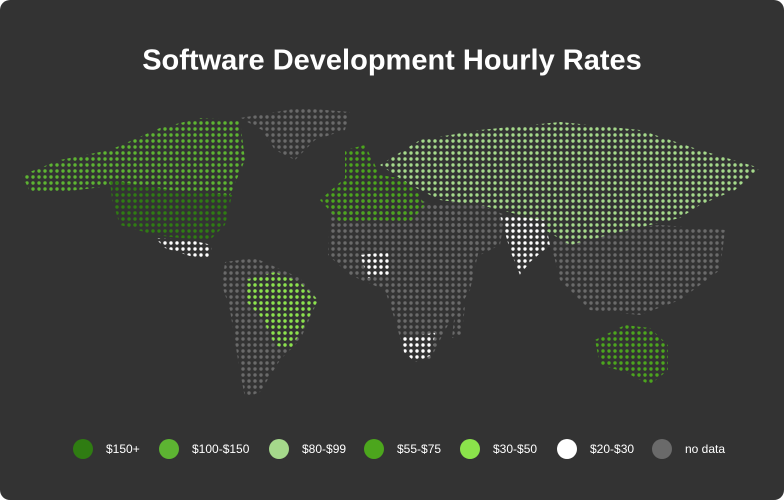 This screenshot has height=500, width=784. I want to click on madagascar, so click(458, 321).